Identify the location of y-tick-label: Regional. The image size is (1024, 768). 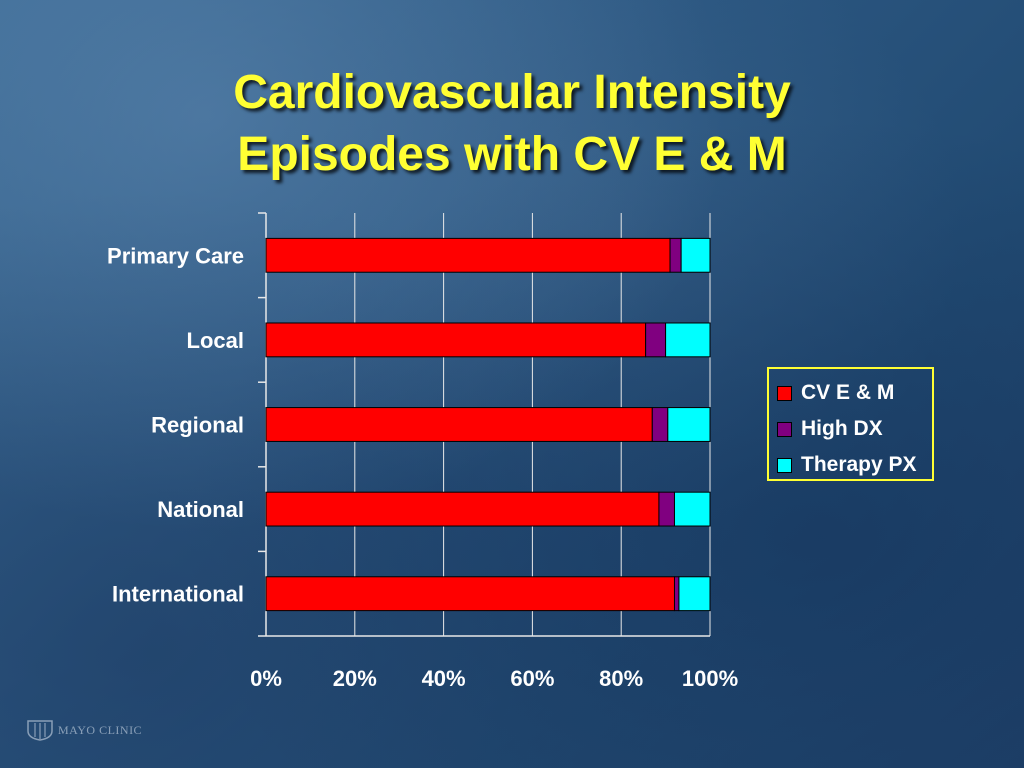
(197, 425).